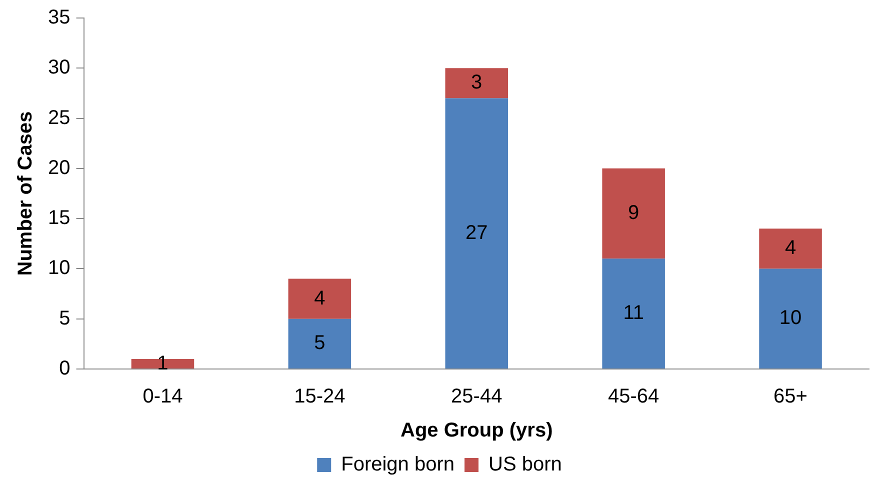 This screenshot has height=487, width=879. Describe the element at coordinates (59, 67) in the screenshot. I see `y-tick-label: 30` at that location.